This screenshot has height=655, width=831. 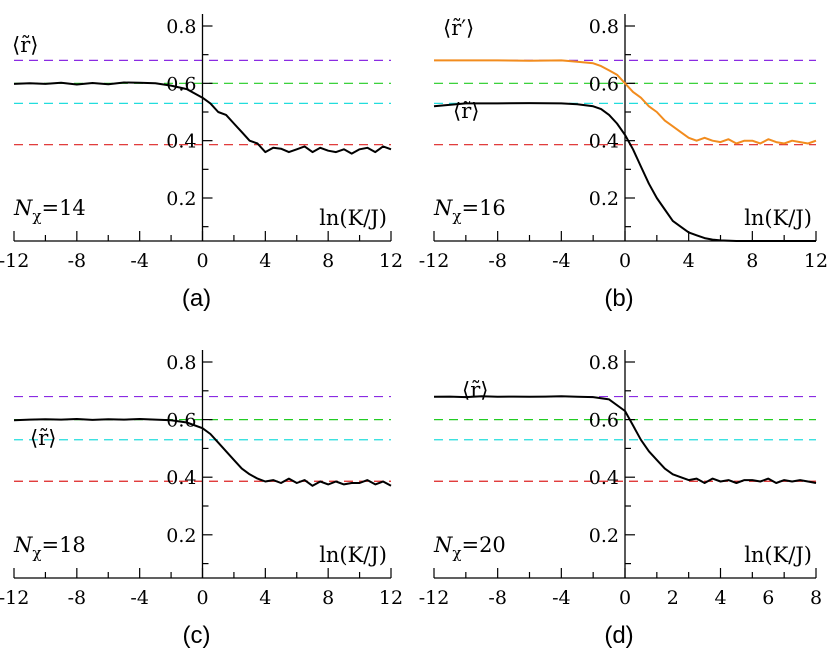 What do you see at coordinates (618, 298) in the screenshot?
I see `panel-label: (b)` at bounding box center [618, 298].